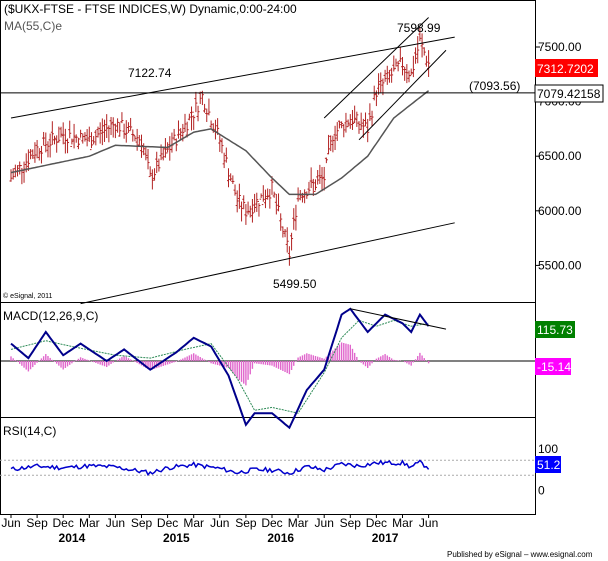  Describe the element at coordinates (33, 26) in the screenshot. I see `ma-label: MA(55,C)e` at that location.